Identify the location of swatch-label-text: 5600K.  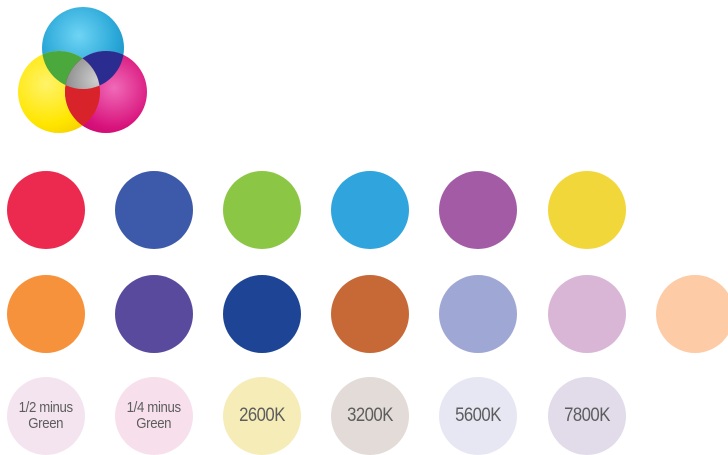
(478, 415).